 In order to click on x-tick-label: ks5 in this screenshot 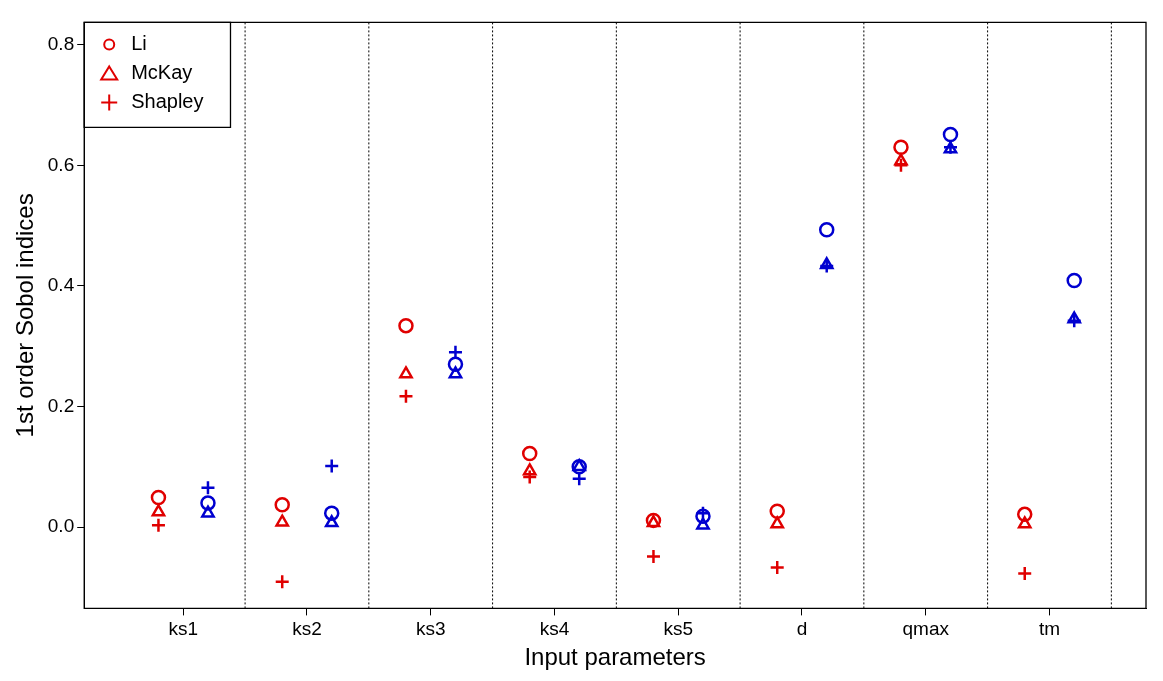, I will do `click(678, 629)`.